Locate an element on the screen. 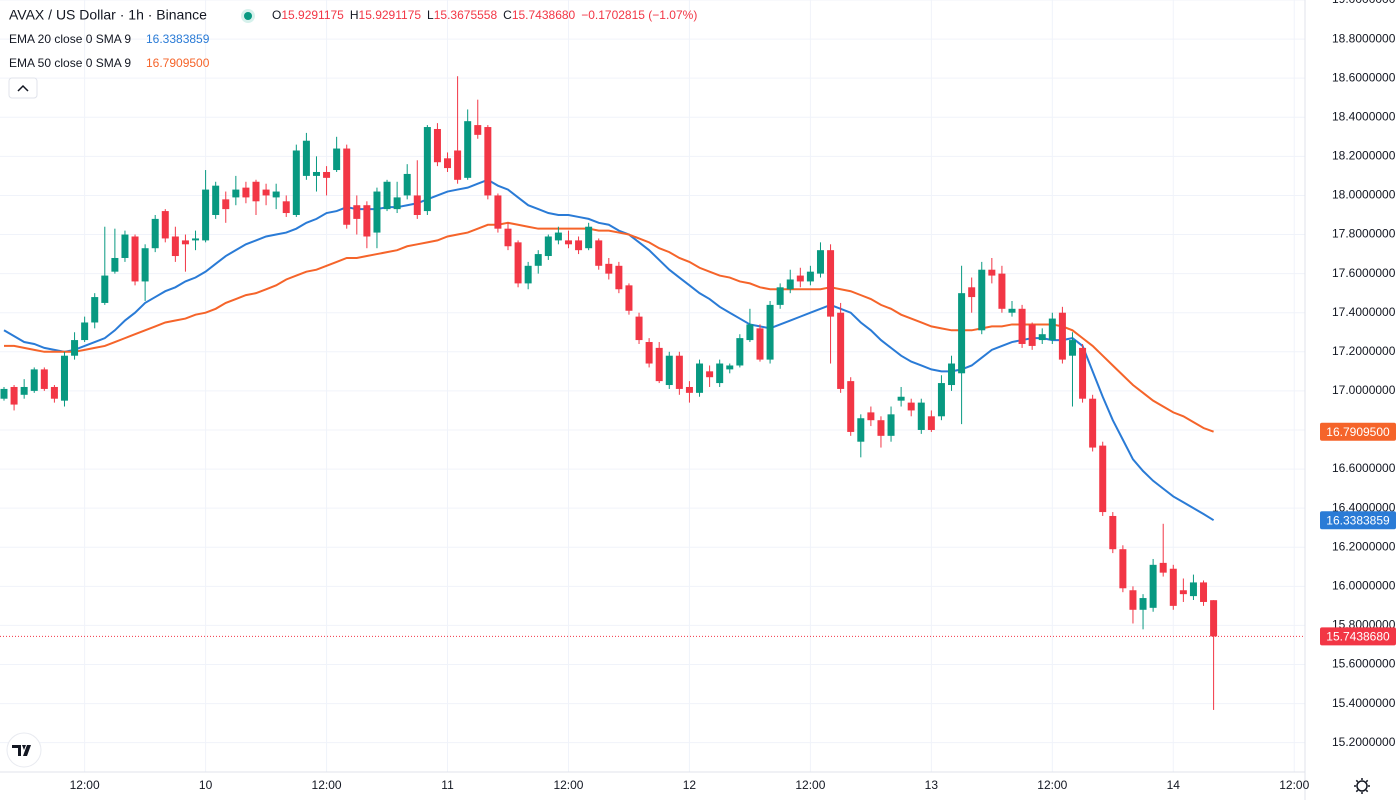 The height and width of the screenshot is (800, 1400). settings-icon is located at coordinates (1362, 786).